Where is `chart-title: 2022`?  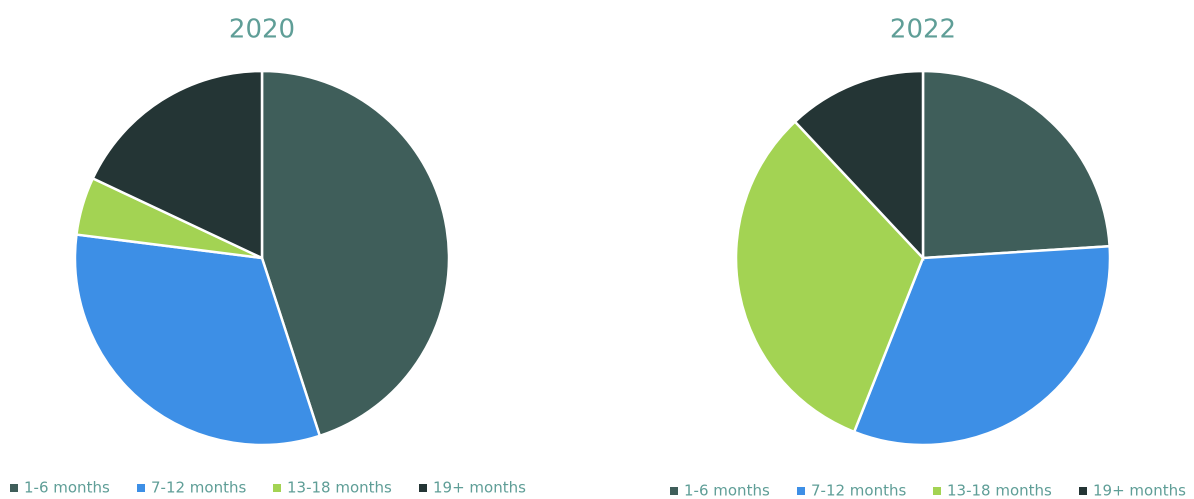 chart-title: 2022 is located at coordinates (923, 30).